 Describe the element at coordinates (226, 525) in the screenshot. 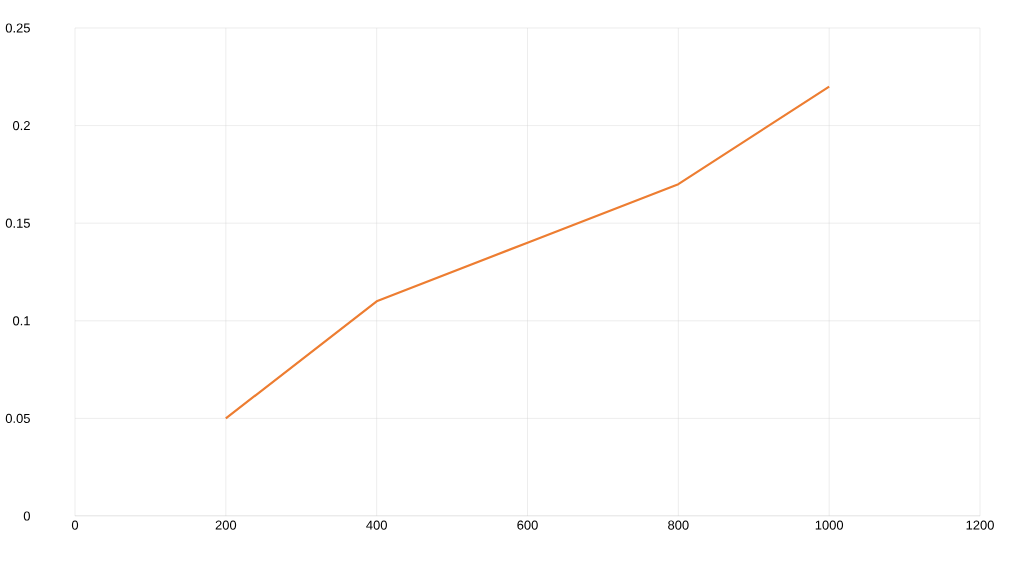

I see `x-tick-label: 200` at that location.